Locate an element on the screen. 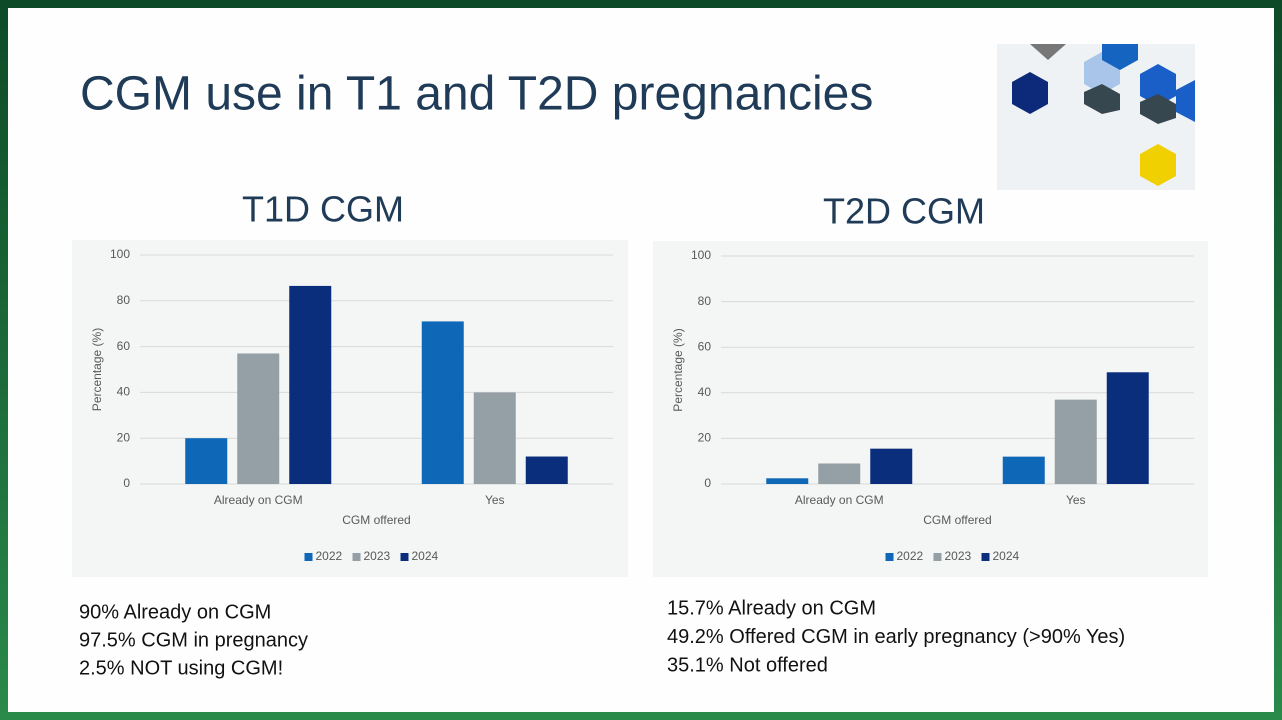  note-line: 15.7% Already on CGM is located at coordinates (771, 608).